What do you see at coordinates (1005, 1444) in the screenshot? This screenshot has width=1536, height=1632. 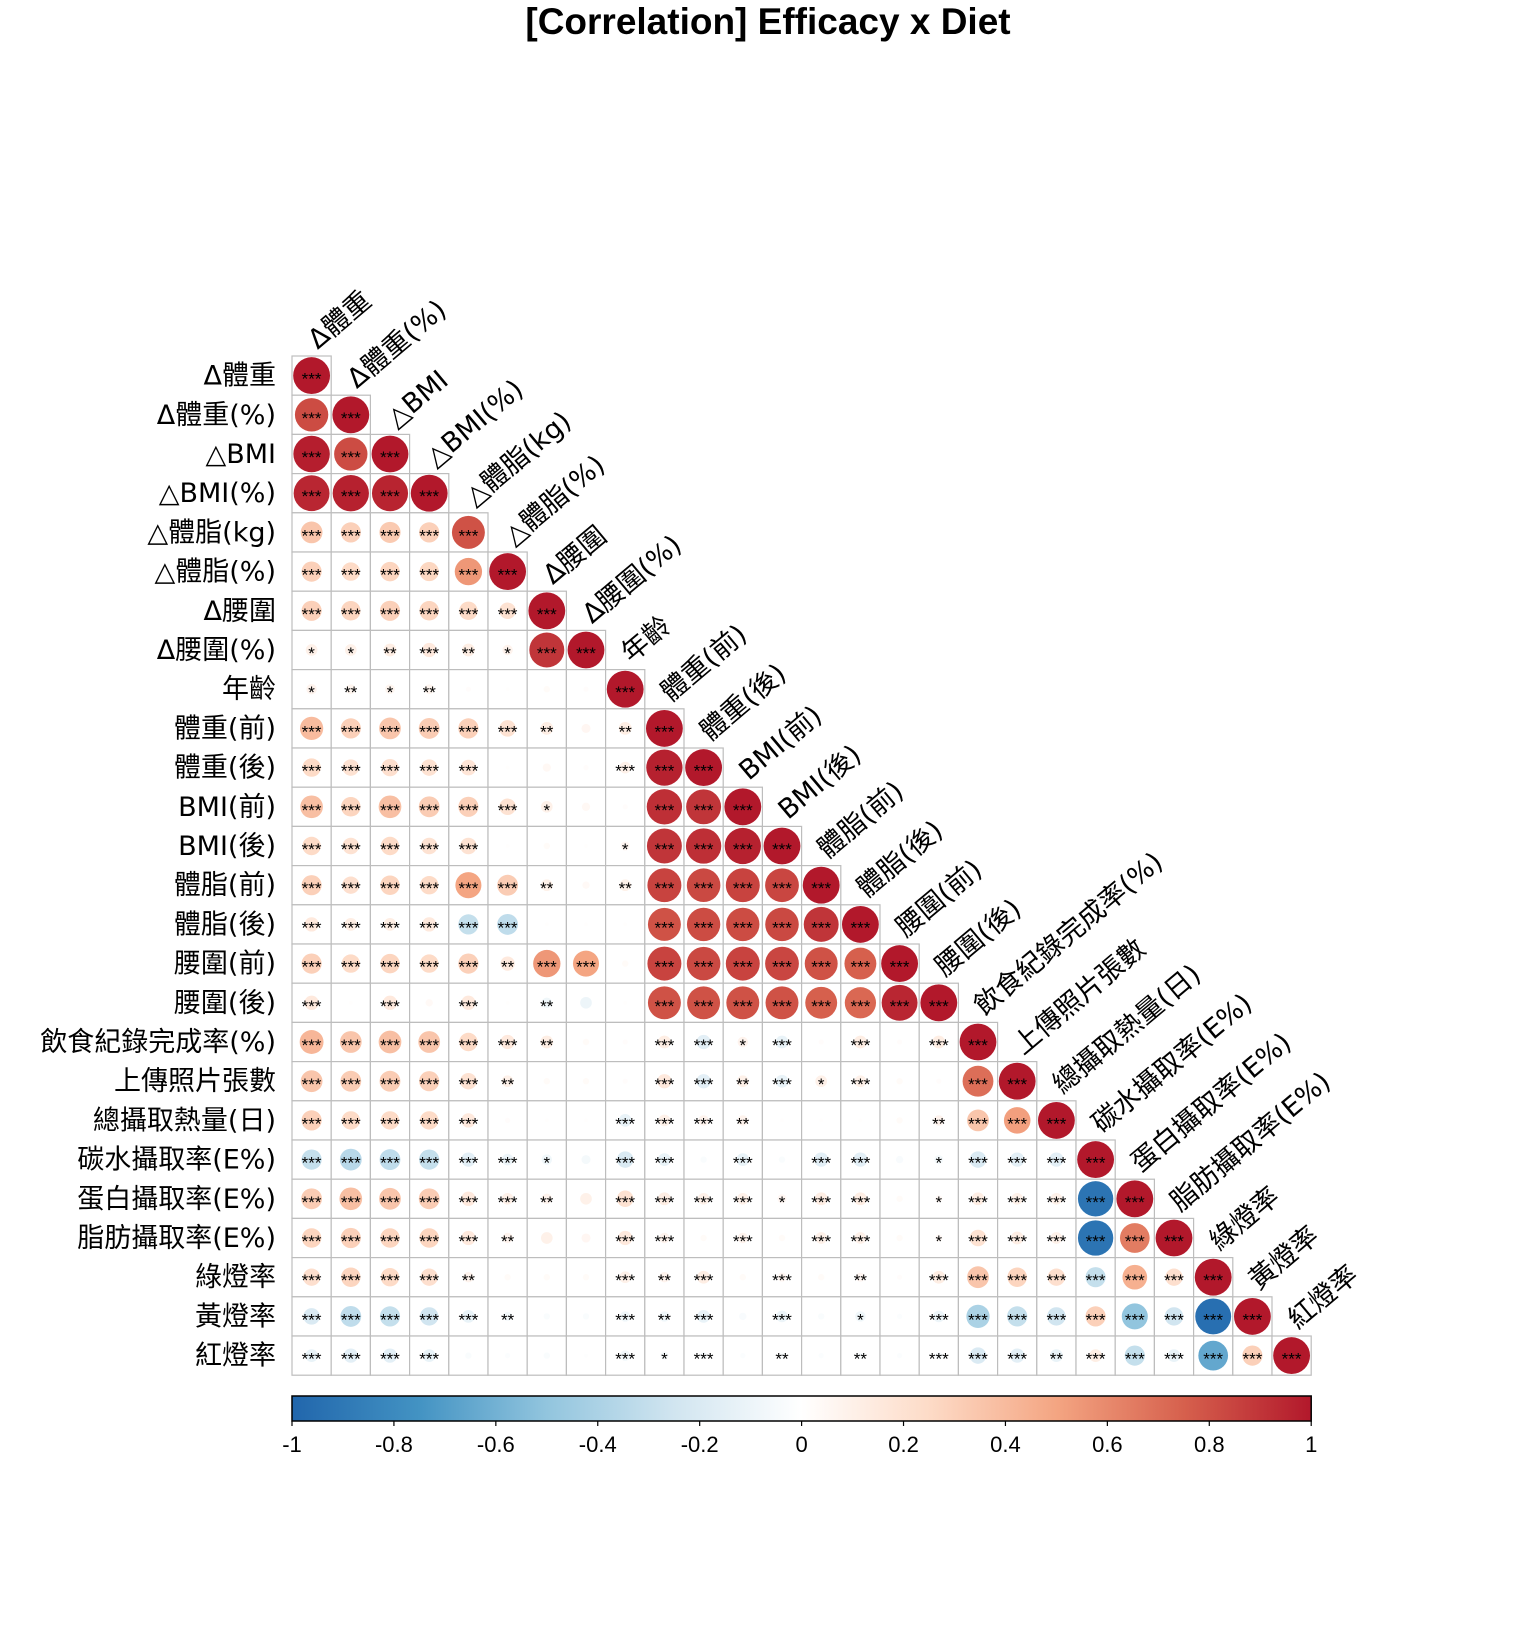 I see `colorbar-tick-label: 0.4` at bounding box center [1005, 1444].